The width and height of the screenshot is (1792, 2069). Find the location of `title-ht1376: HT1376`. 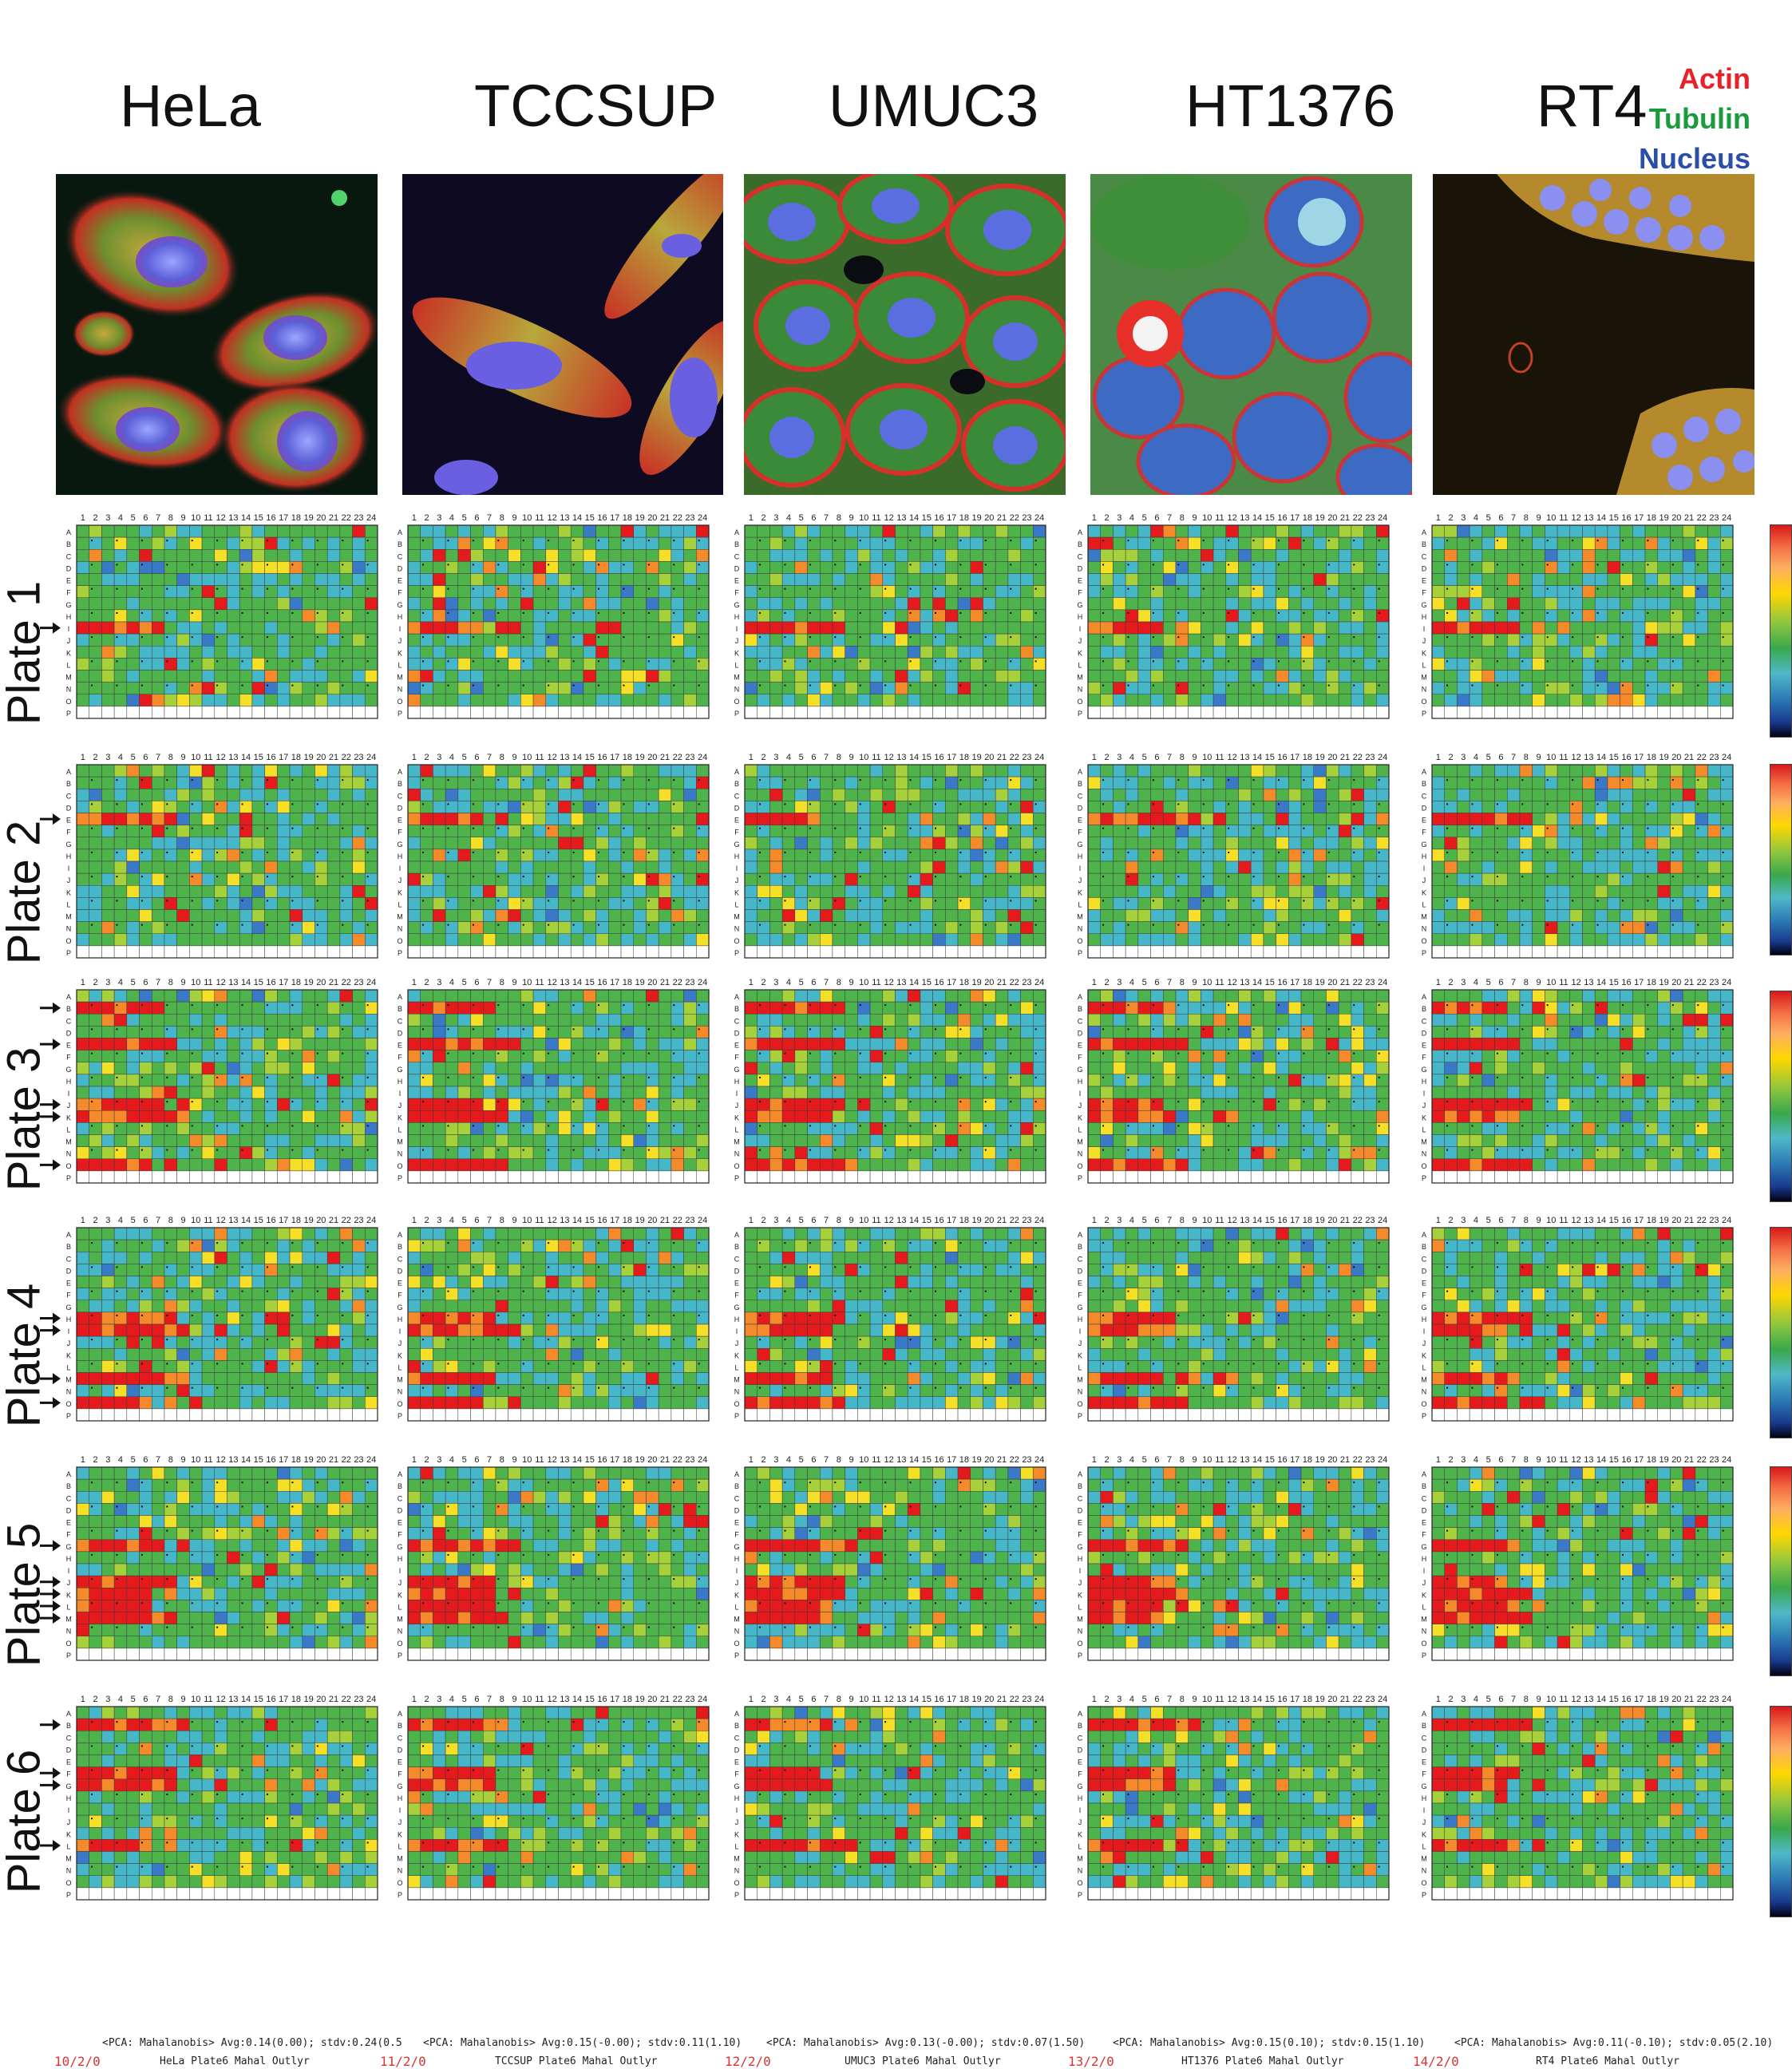

title-ht1376: HT1376 is located at coordinates (1290, 106).